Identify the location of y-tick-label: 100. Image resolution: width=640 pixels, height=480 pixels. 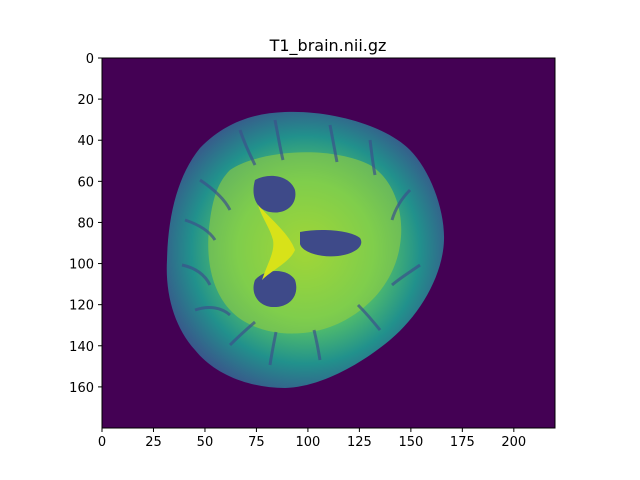
(81, 265).